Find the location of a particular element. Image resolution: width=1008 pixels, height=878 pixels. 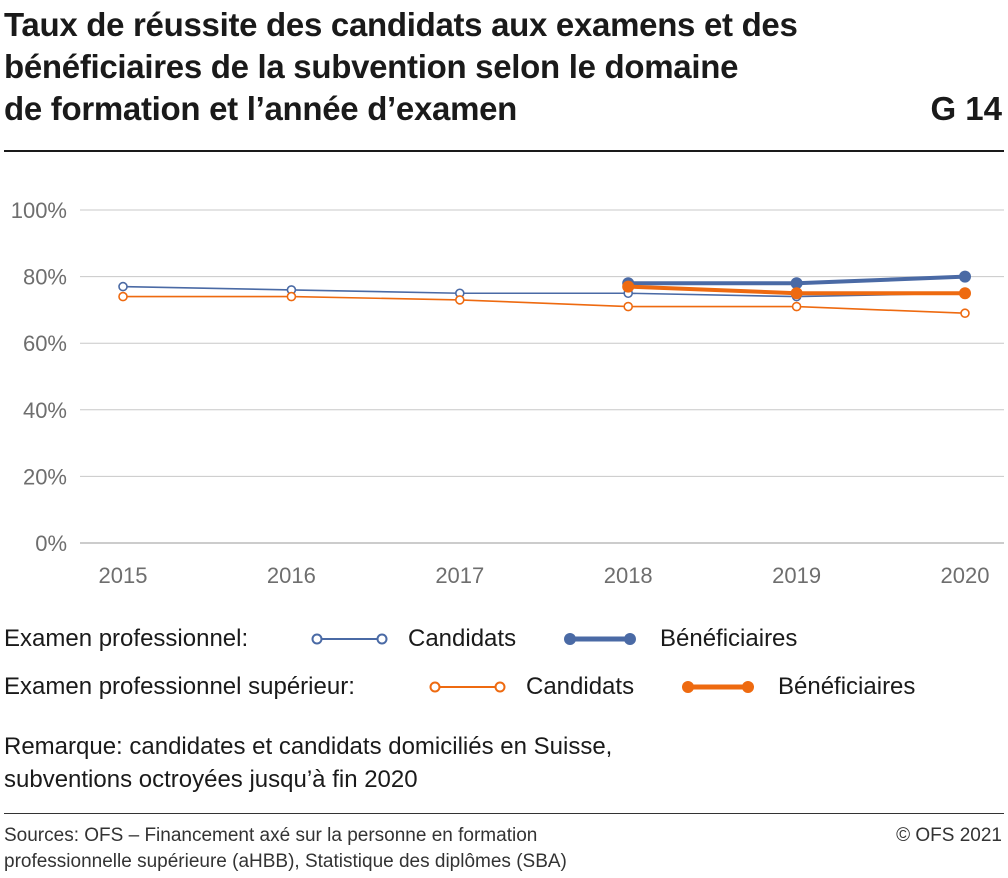

series-line-ep-candidats is located at coordinates (544, 291).